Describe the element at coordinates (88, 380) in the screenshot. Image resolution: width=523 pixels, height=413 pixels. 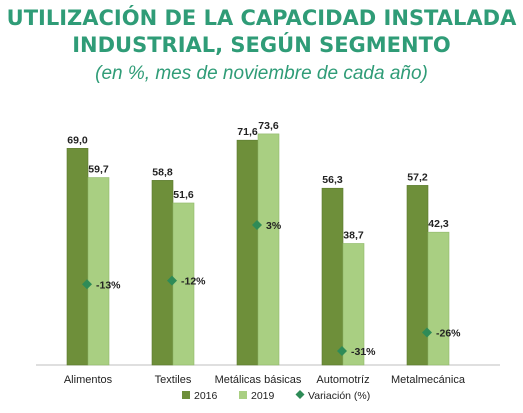
I see `category-label: Alimentos` at that location.